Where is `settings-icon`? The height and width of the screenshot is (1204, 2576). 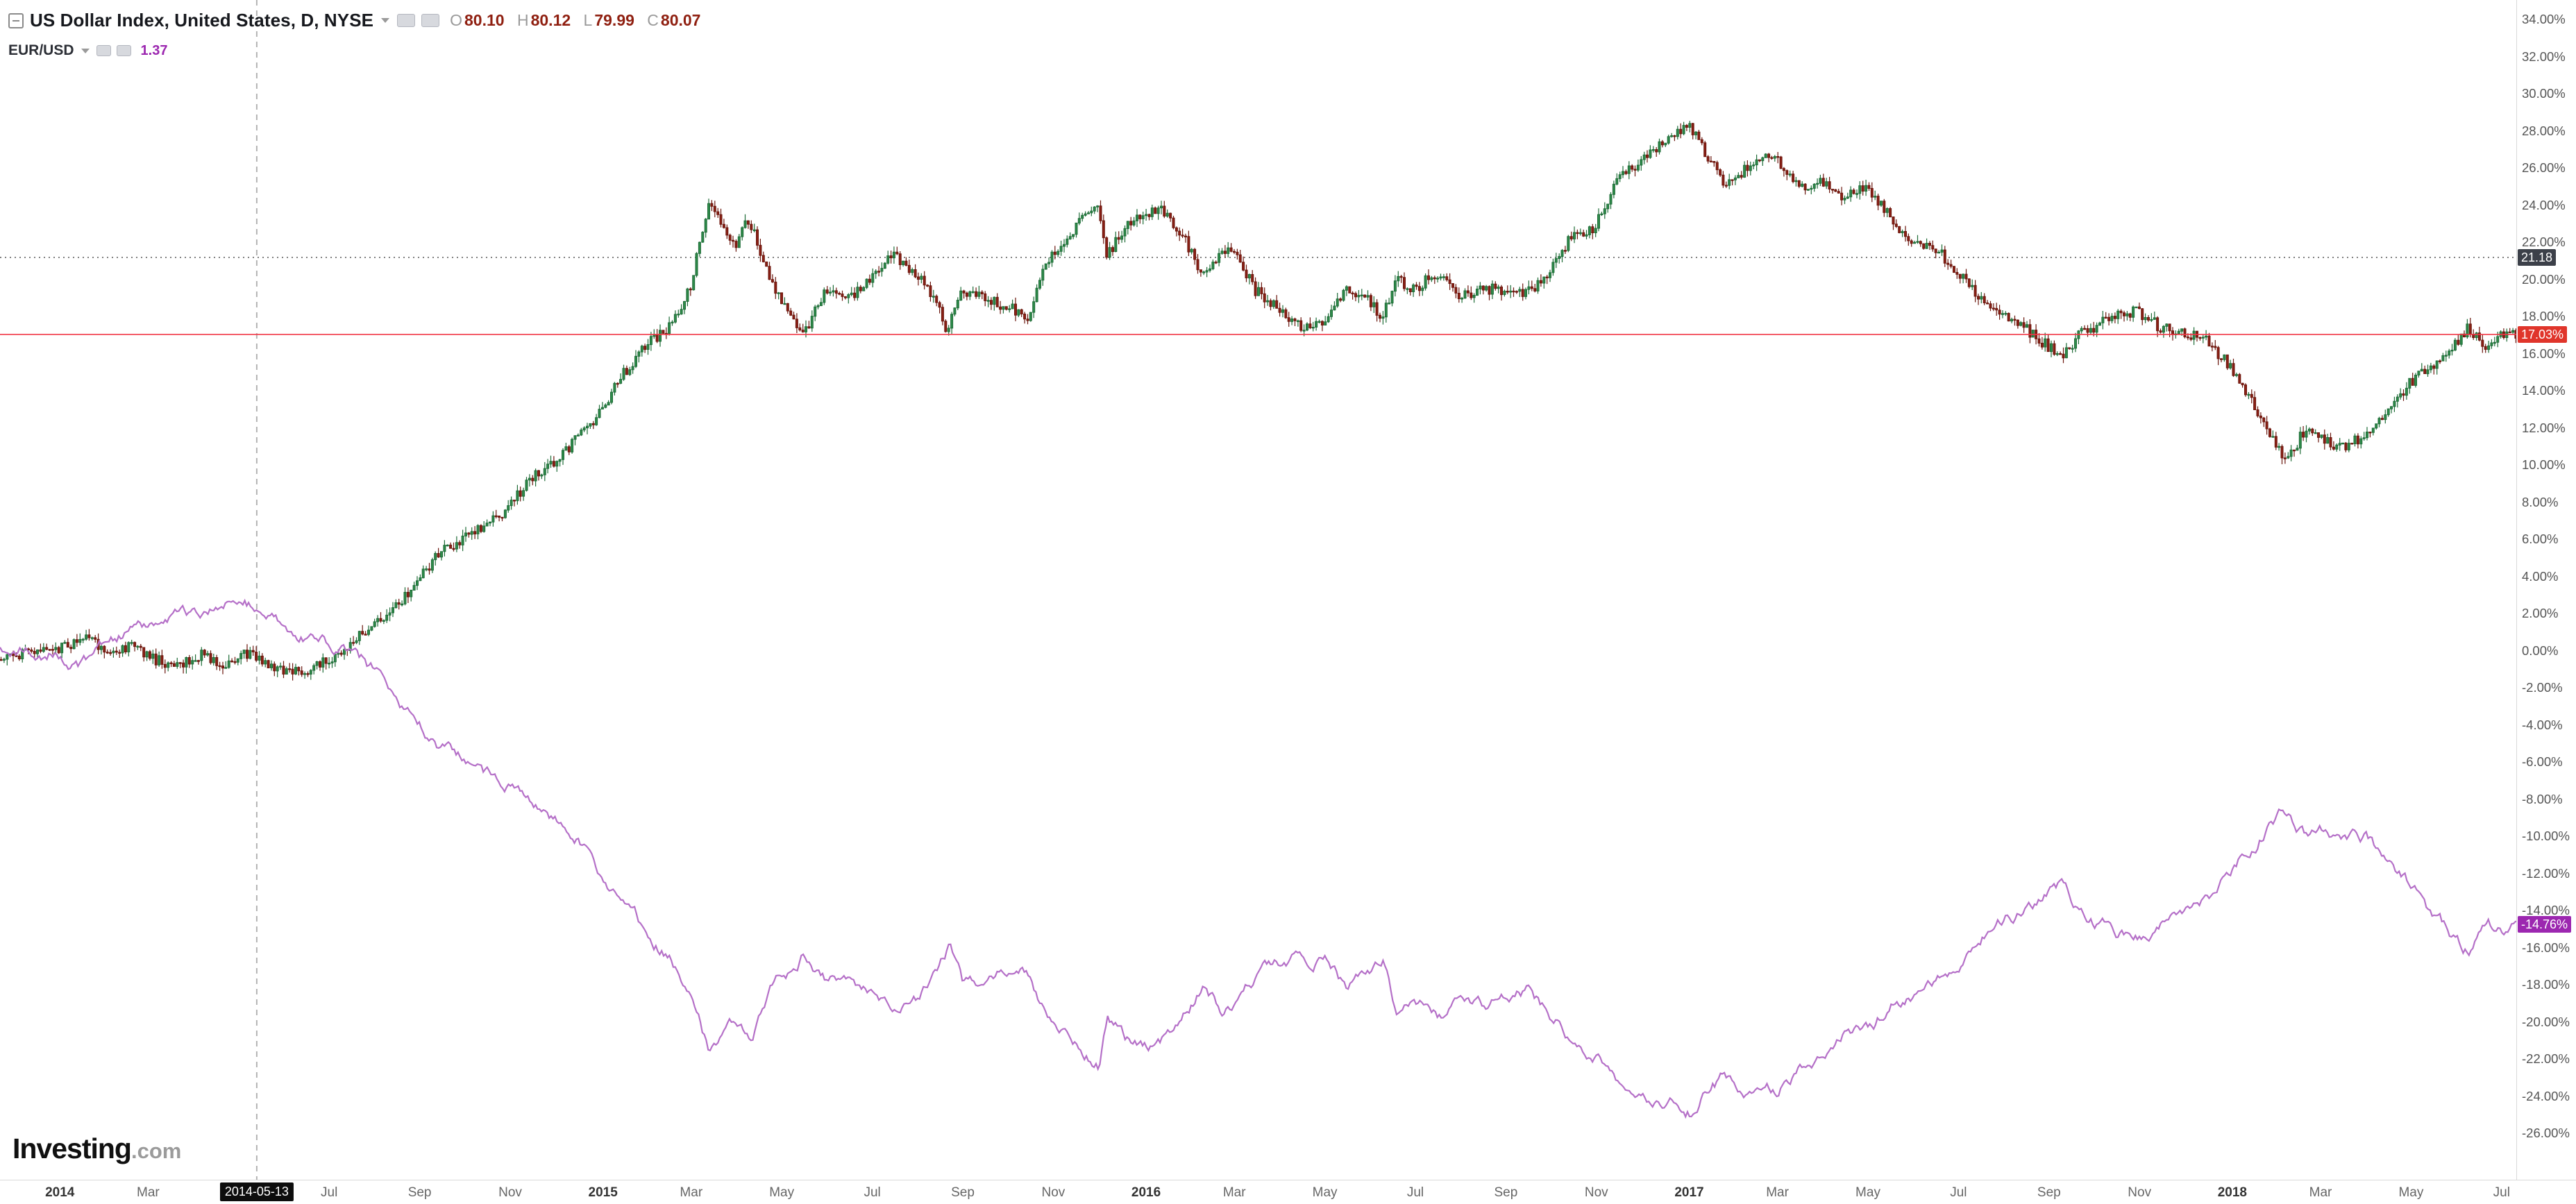 settings-icon is located at coordinates (430, 20).